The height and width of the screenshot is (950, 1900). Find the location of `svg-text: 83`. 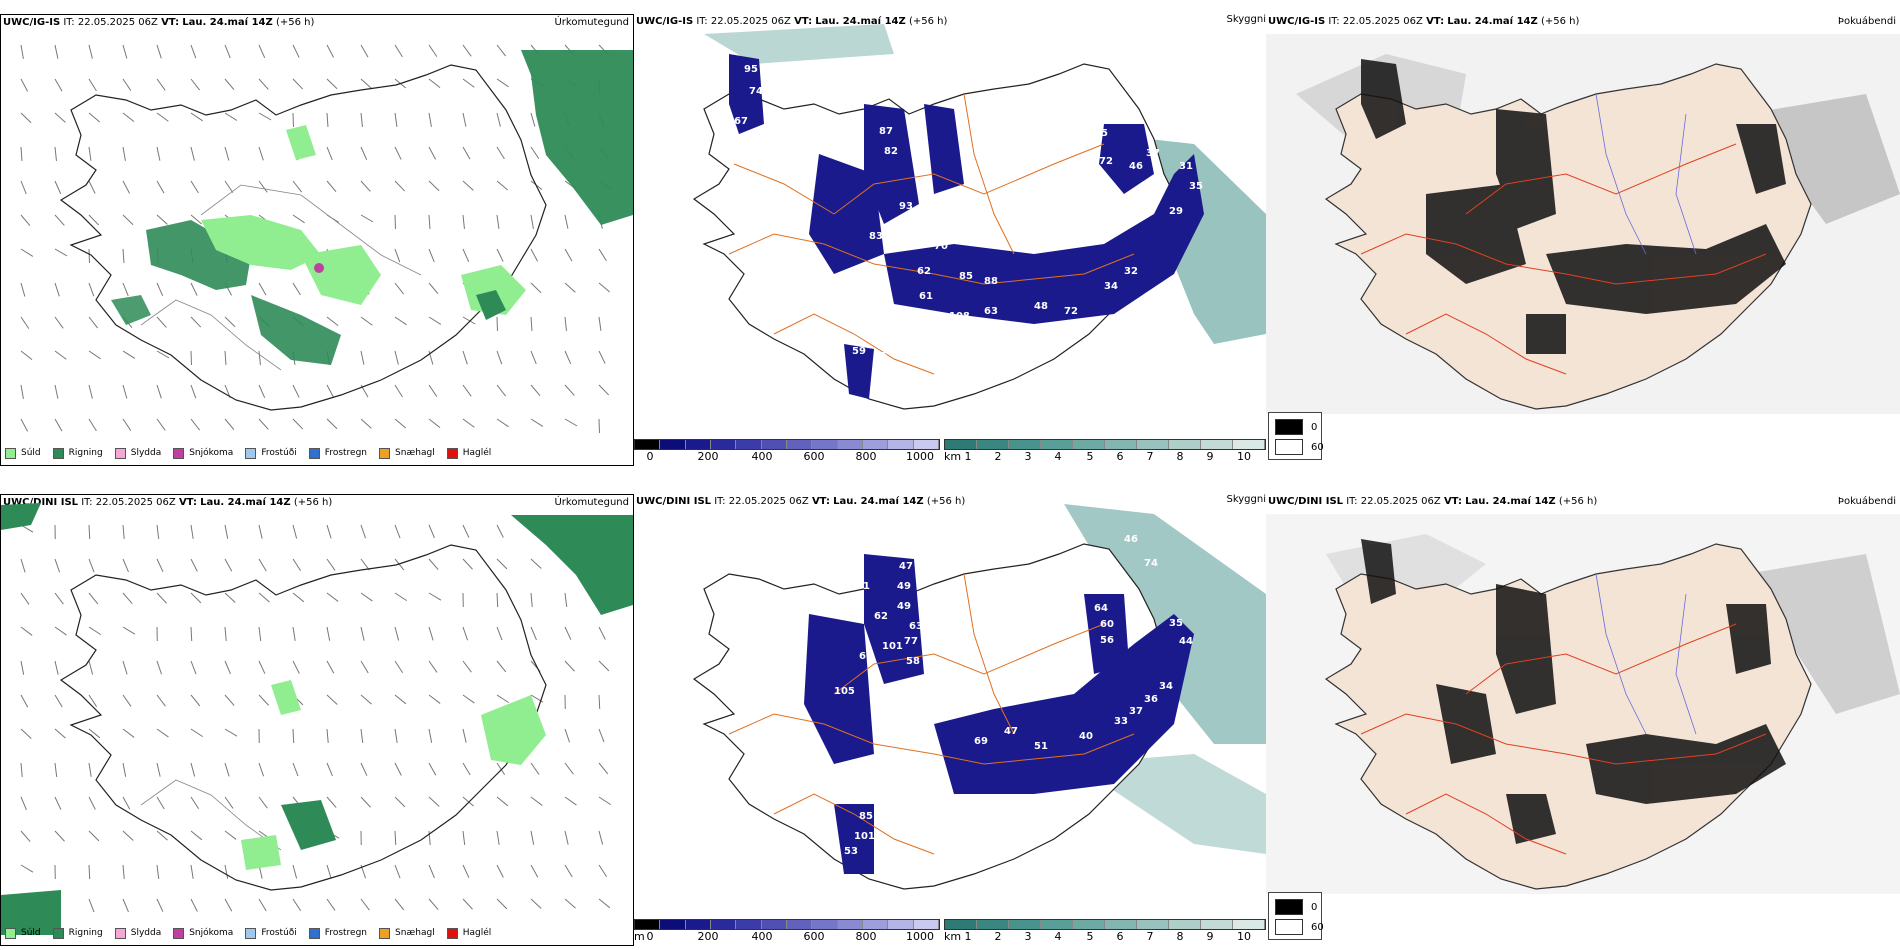

svg-text: 83 is located at coordinates (876, 236).